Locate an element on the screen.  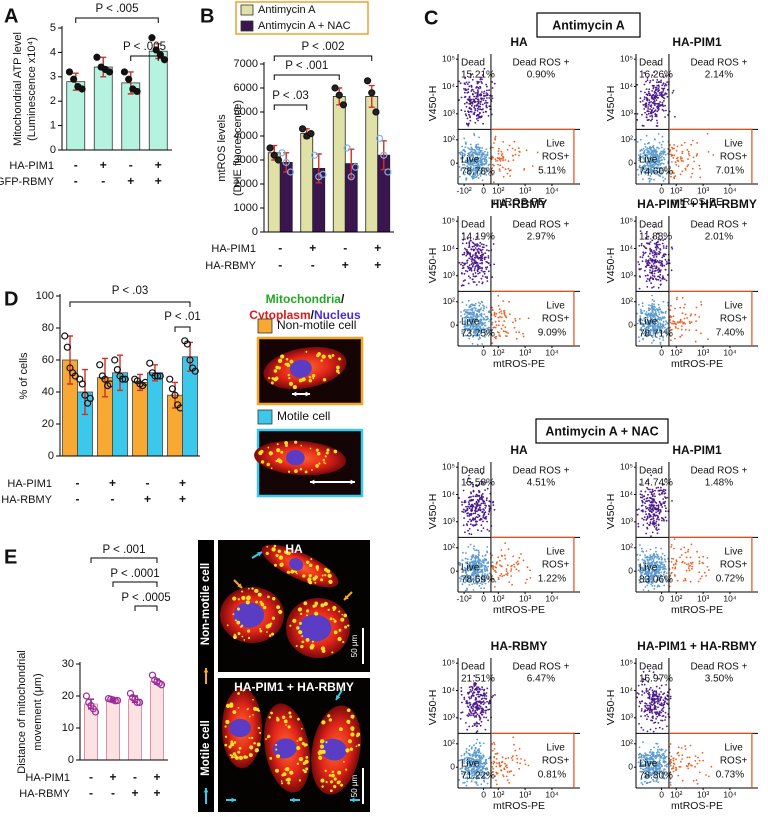
y-tick-label: 100 is located at coordinates (45, 296).